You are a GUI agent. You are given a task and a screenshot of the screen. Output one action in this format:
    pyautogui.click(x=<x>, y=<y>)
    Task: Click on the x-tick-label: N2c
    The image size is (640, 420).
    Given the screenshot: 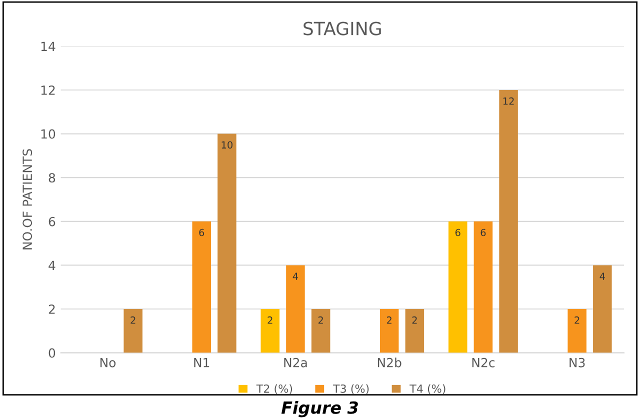 What is the action you would take?
    pyautogui.click(x=483, y=363)
    